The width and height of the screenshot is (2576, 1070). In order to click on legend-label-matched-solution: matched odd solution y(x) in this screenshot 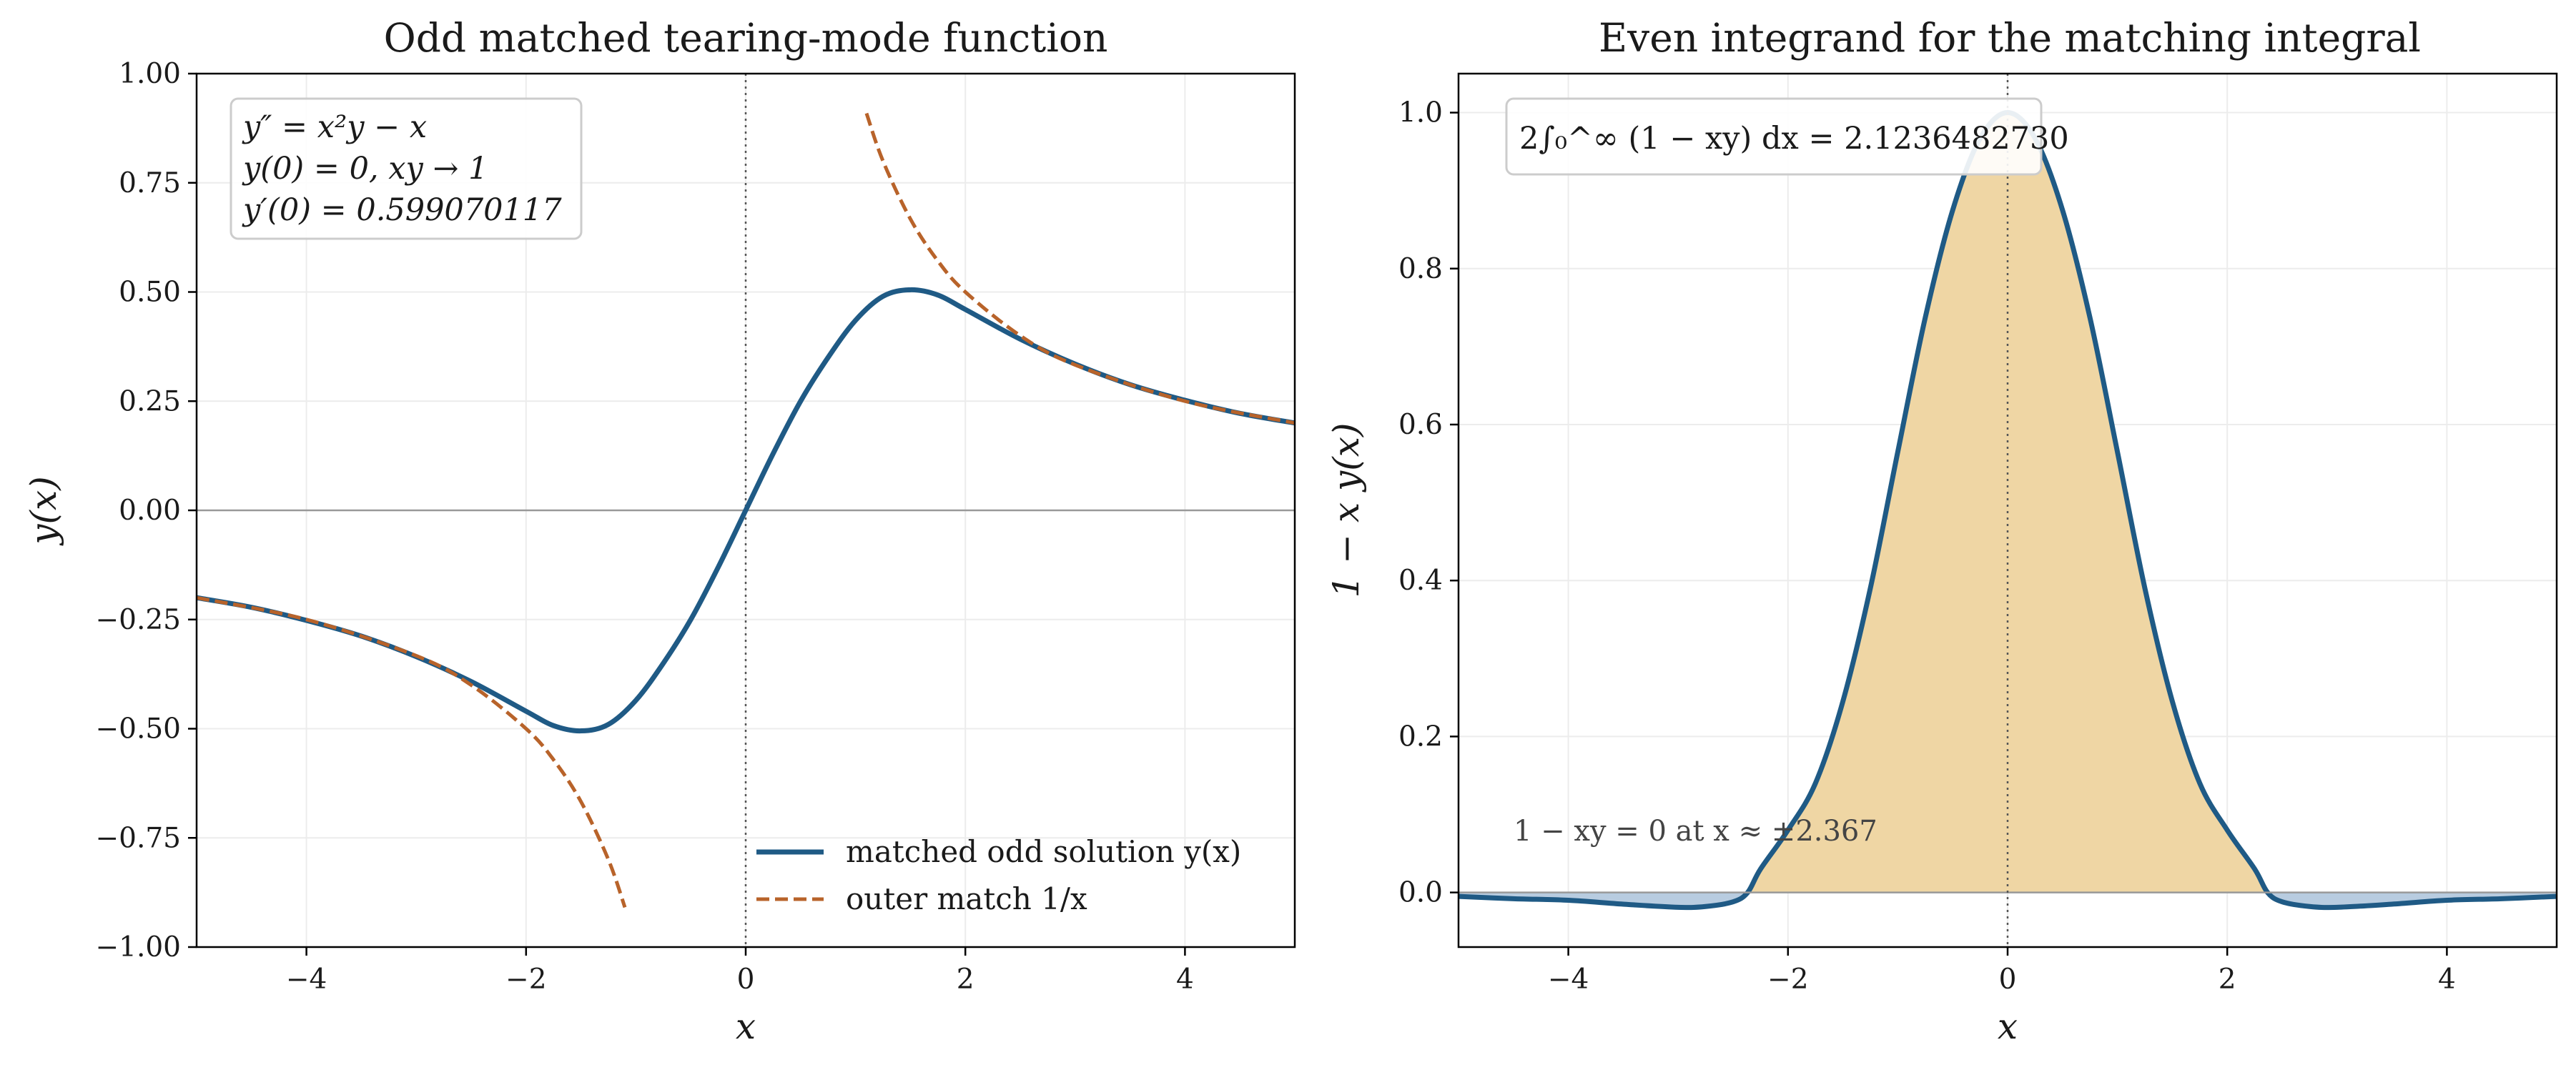, I will do `click(1043, 851)`.